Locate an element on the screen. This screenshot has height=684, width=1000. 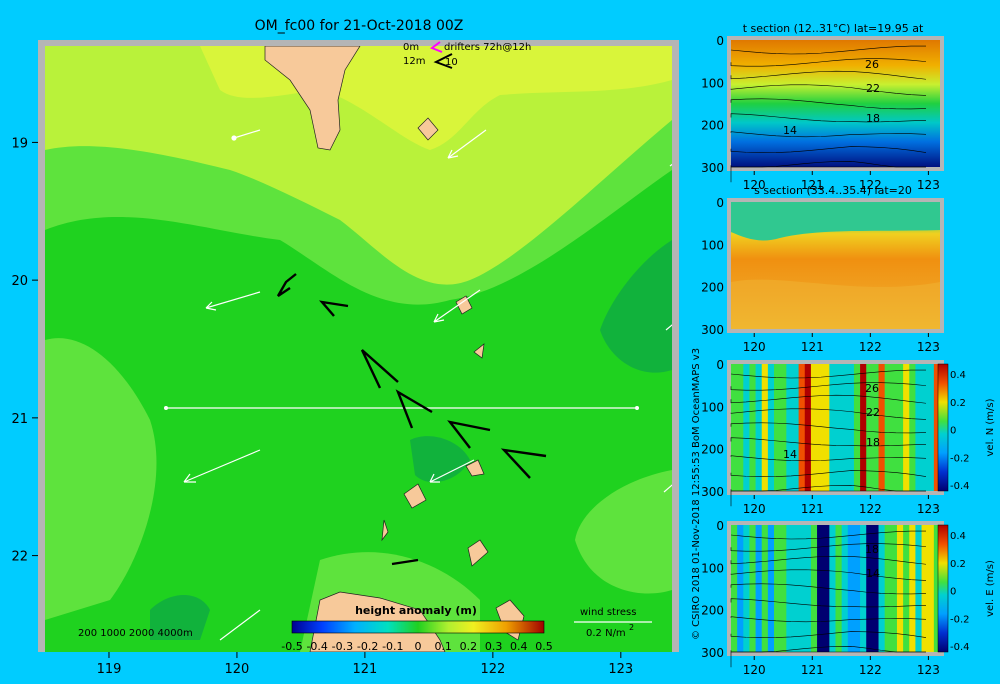
velocity-tick-label: -0.2 is located at coordinates (960, 619).